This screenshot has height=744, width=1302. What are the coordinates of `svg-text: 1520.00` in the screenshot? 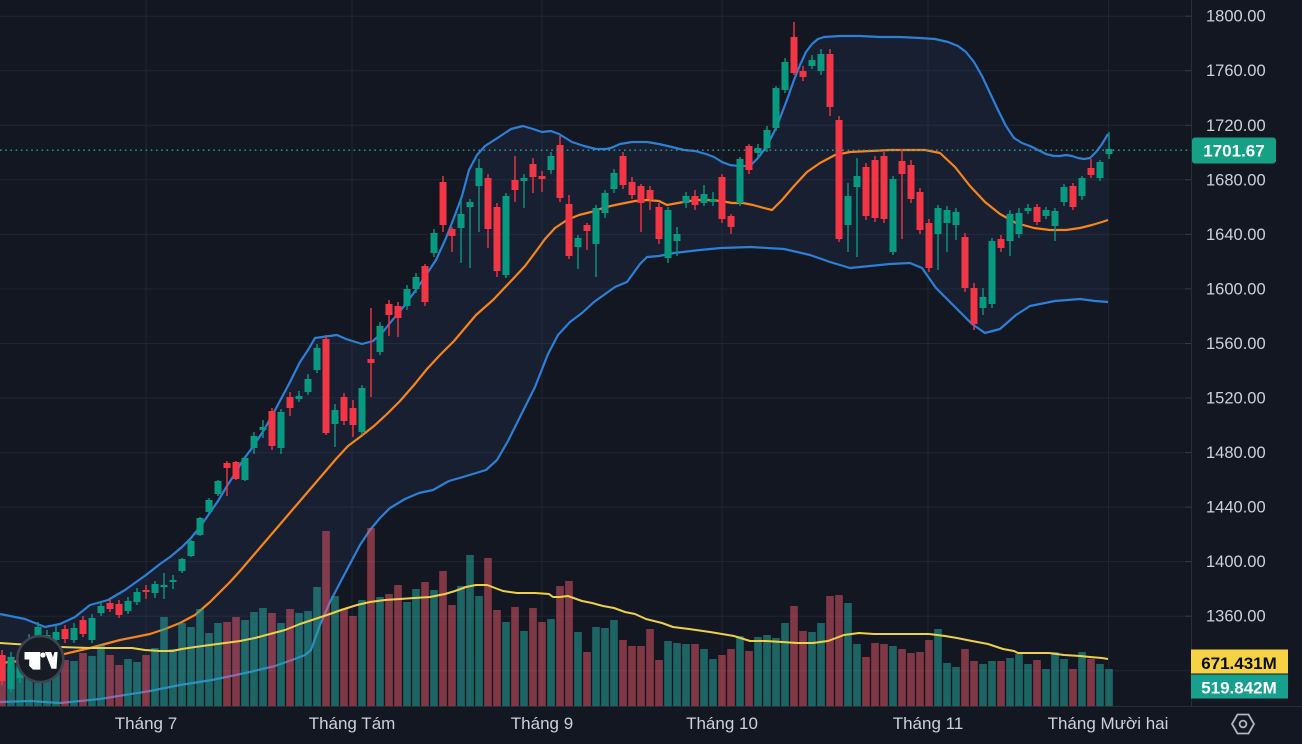 It's located at (1236, 399).